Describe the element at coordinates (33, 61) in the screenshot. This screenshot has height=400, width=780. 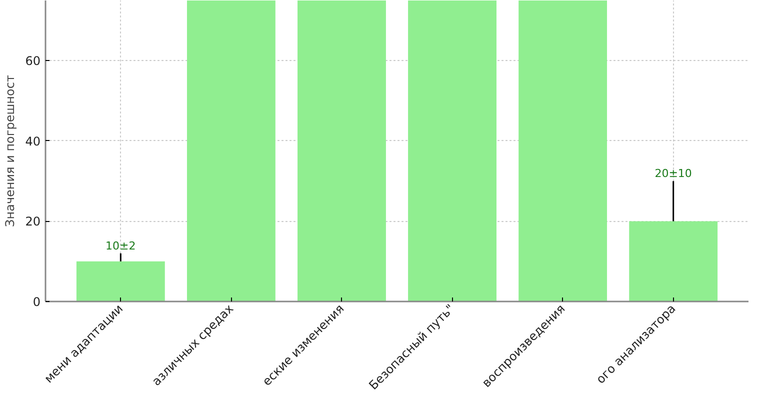
I see `y-tick-label: 60` at that location.